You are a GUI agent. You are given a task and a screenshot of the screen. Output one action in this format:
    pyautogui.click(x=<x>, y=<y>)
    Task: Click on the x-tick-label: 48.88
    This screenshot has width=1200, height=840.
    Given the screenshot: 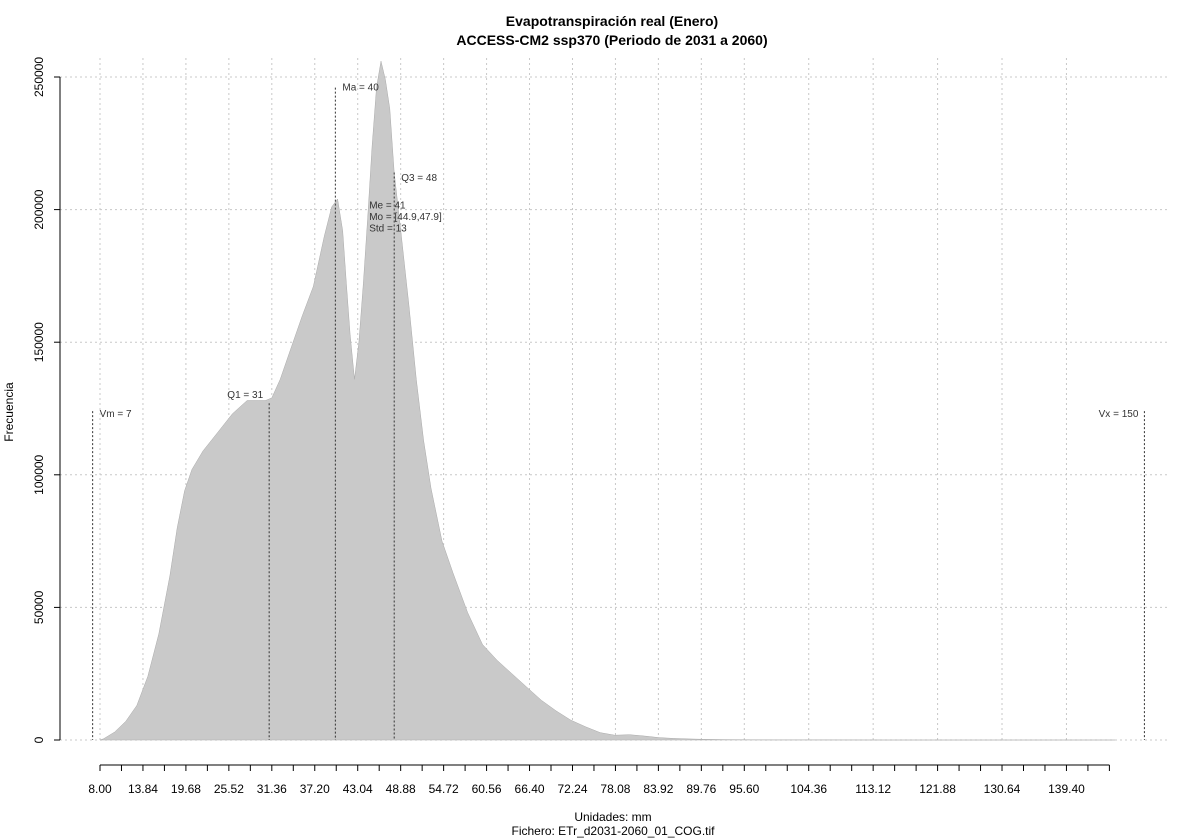 What is the action you would take?
    pyautogui.click(x=401, y=789)
    